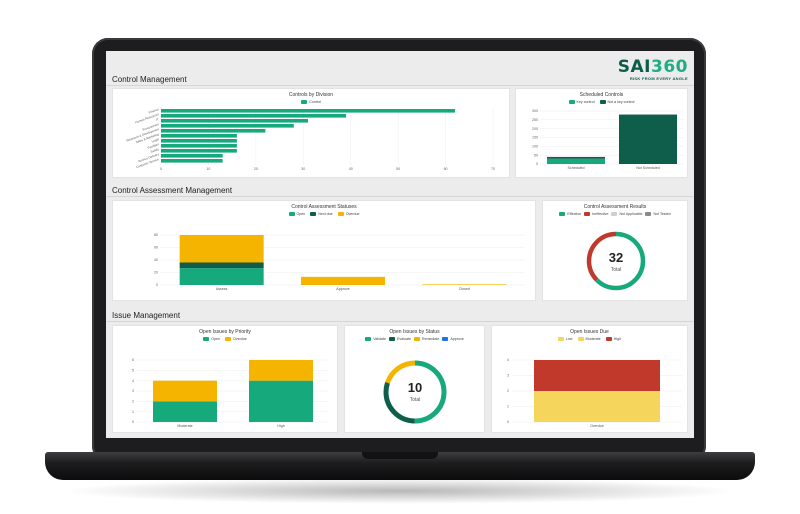 This screenshot has height=514, width=800. I want to click on y-tick-label: 6, so click(133, 360).